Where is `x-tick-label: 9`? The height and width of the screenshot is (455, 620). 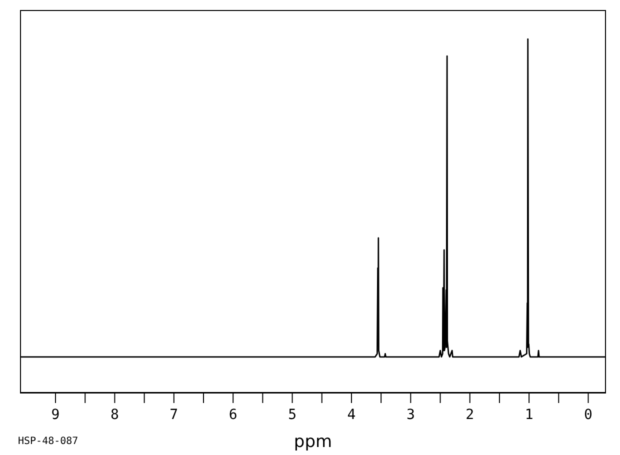 x-tick-label: 9 is located at coordinates (55, 415).